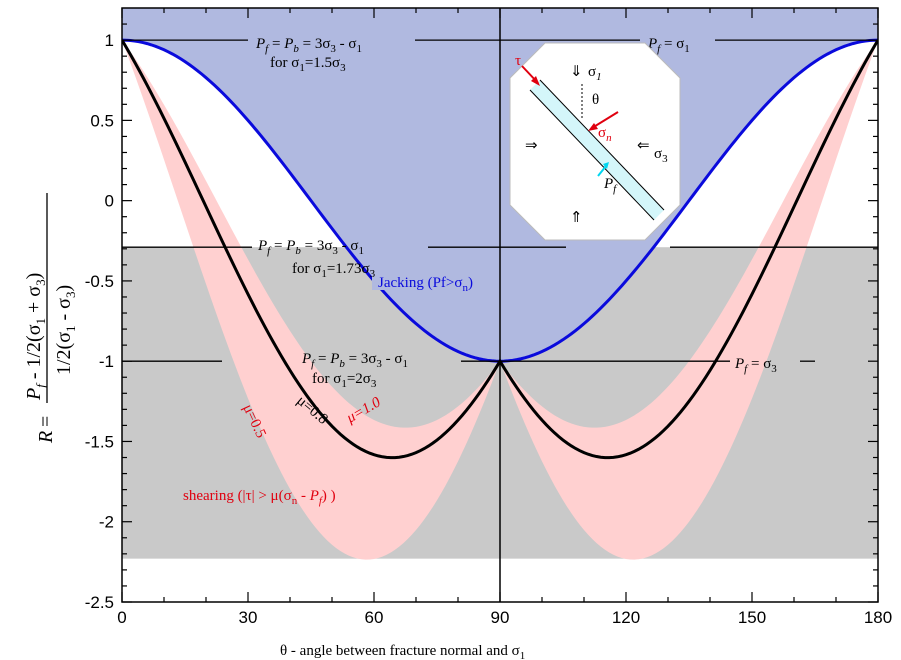 Image resolution: width=901 pixels, height=660 pixels. I want to click on x-tick-label: 90, so click(500, 617).